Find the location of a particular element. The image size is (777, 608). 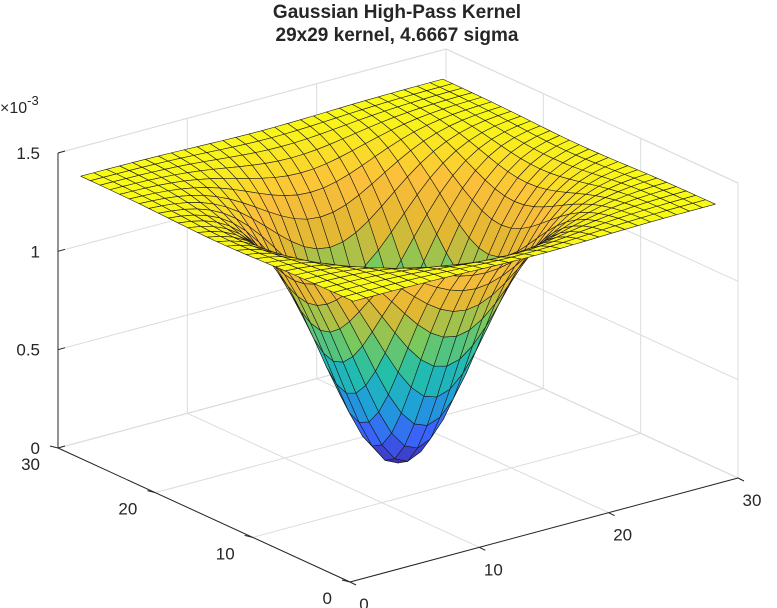

z-exponent-power: -3 is located at coordinates (33, 100).